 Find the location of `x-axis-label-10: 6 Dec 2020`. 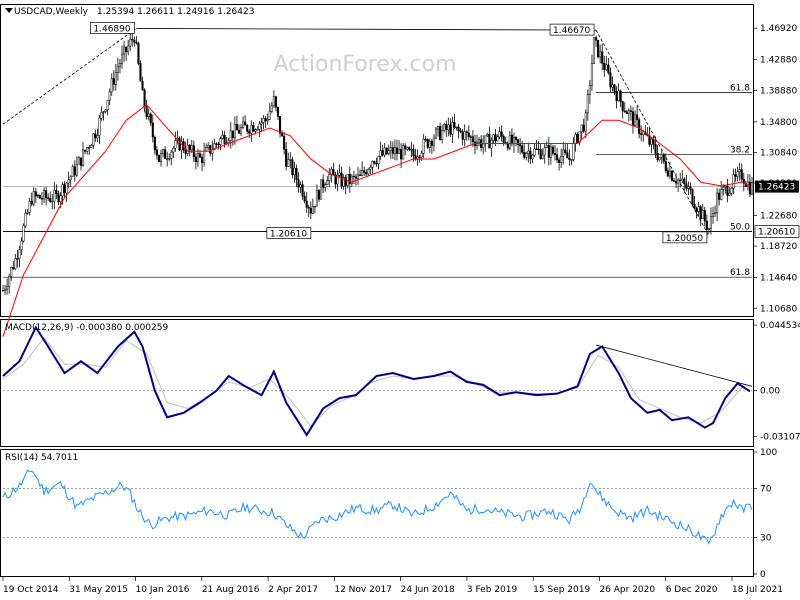

x-axis-label-10: 6 Dec 2020 is located at coordinates (692, 590).